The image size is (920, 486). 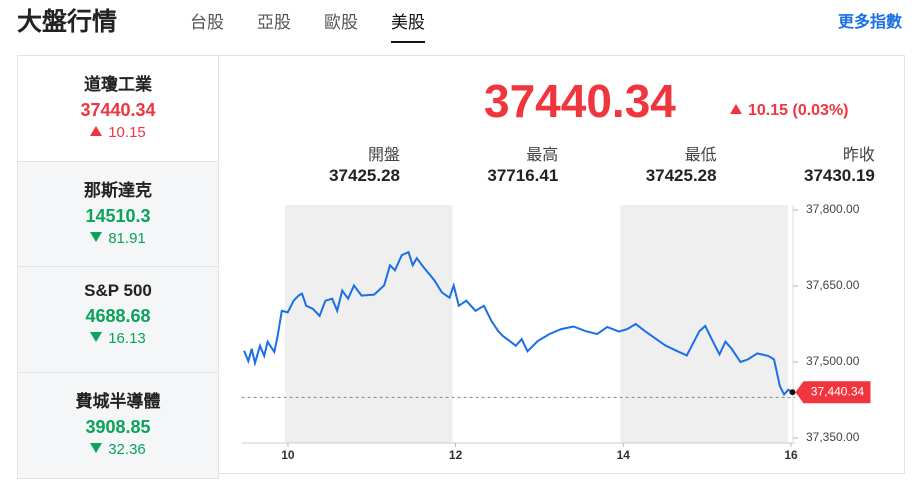 I want to click on index-value: 3908.85, so click(x=118, y=426).